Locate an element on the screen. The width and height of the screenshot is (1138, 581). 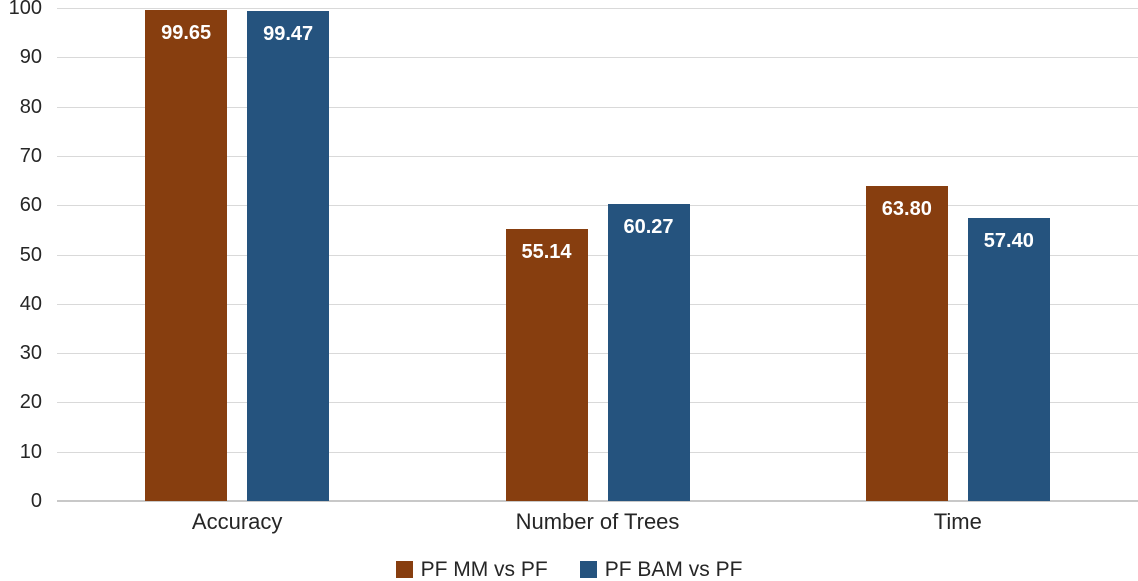
bar-value-label: 63.80 is located at coordinates (906, 209).